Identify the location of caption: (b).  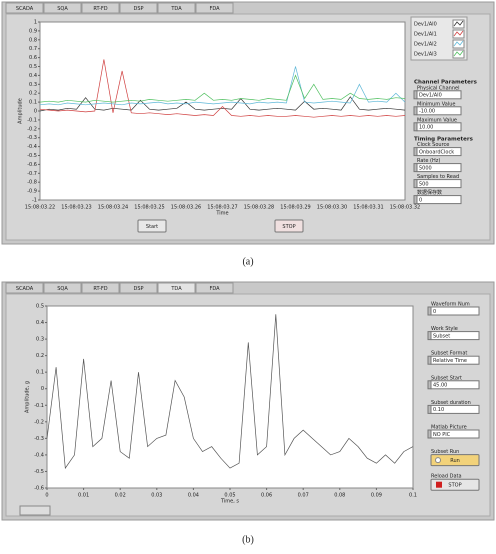
(248, 539).